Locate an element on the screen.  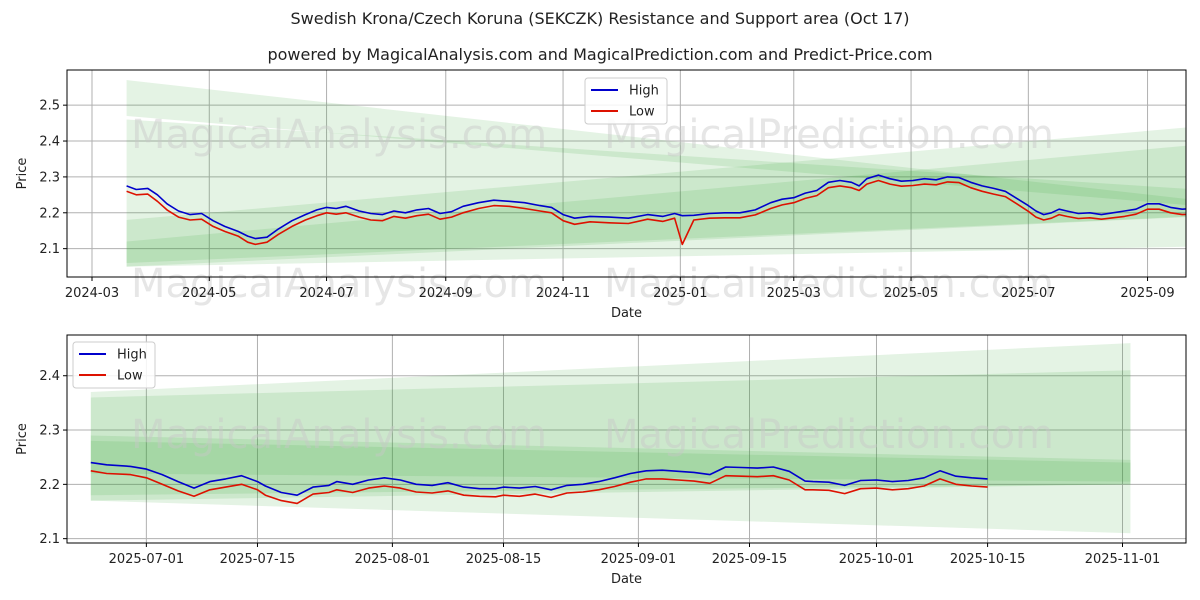
x-tick-label: 2025-07-01 is located at coordinates (147, 559).